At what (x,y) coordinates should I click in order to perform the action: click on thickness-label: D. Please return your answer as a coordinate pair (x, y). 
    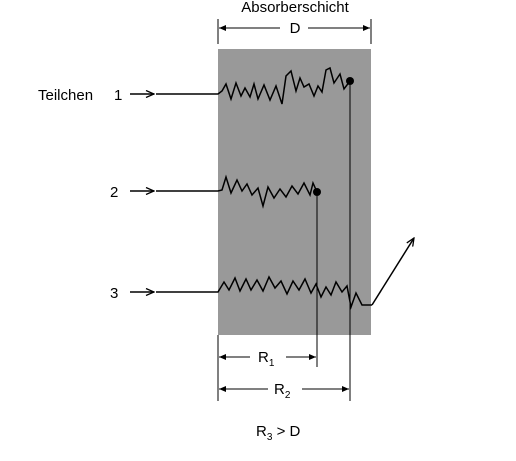
    Looking at the image, I should click on (295, 28).